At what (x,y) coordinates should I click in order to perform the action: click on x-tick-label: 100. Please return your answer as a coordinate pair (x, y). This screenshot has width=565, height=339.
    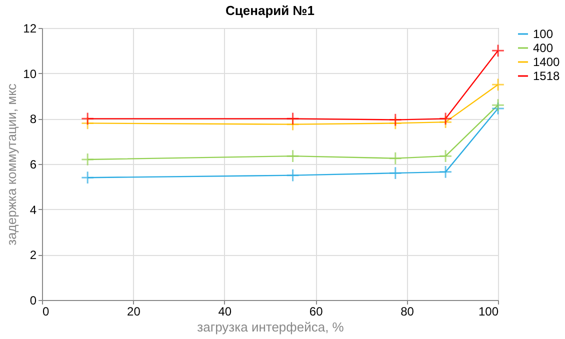
    Looking at the image, I should click on (488, 311).